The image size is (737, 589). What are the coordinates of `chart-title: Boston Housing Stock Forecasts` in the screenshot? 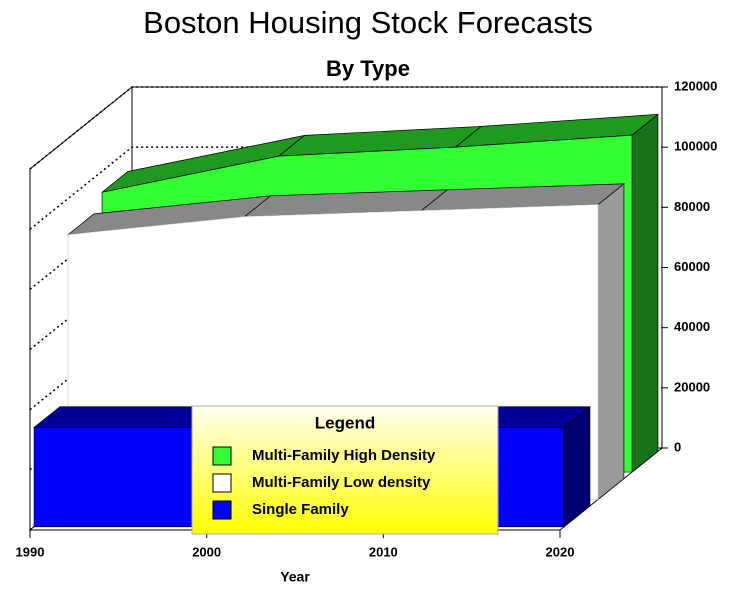 It's located at (368, 22).